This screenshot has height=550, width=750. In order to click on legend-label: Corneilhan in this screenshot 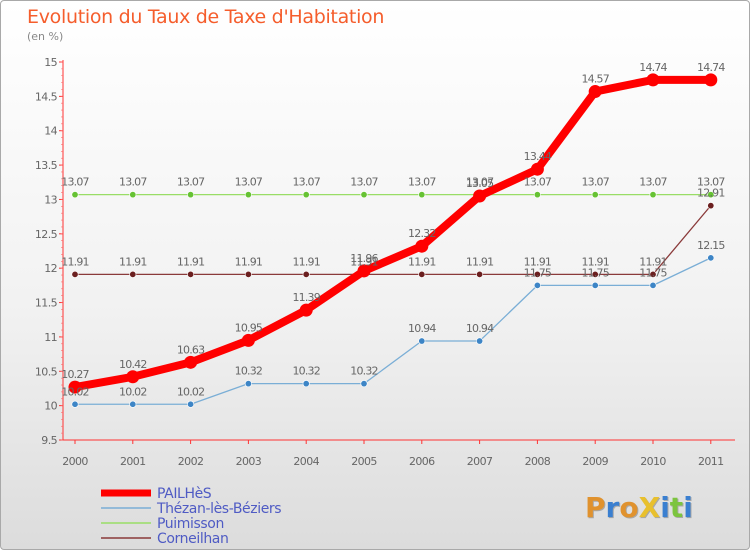, I will do `click(192, 539)`.